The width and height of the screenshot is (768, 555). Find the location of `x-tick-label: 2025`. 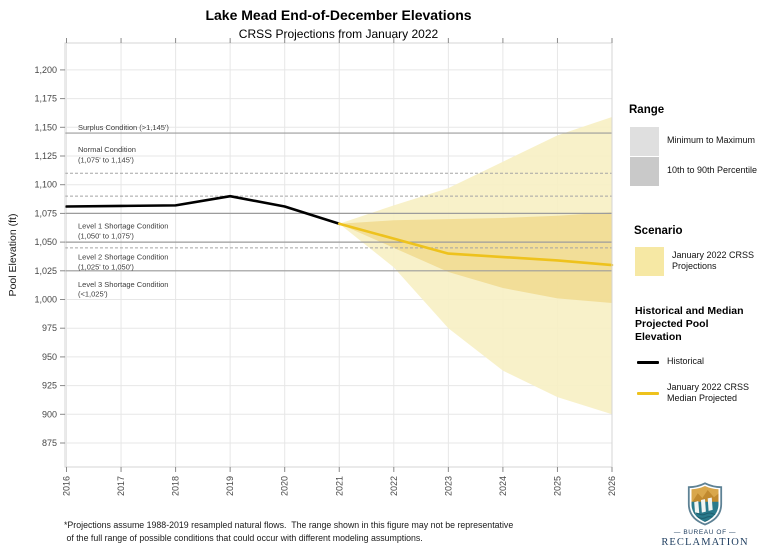

x-tick-label: 2025 is located at coordinates (557, 486).